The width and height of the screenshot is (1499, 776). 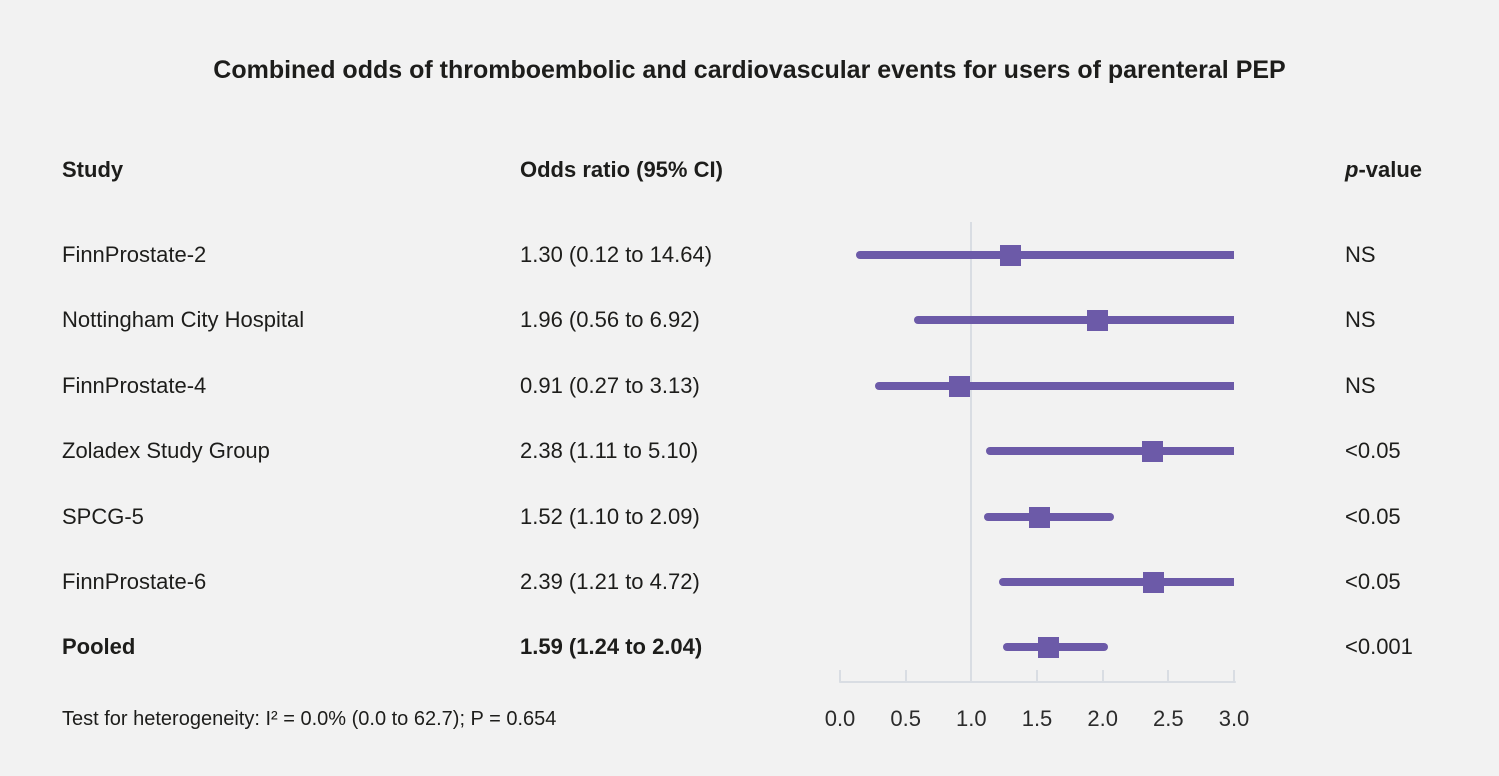 I want to click on x-axis-tick-label: 2.5, so click(x=1168, y=718).